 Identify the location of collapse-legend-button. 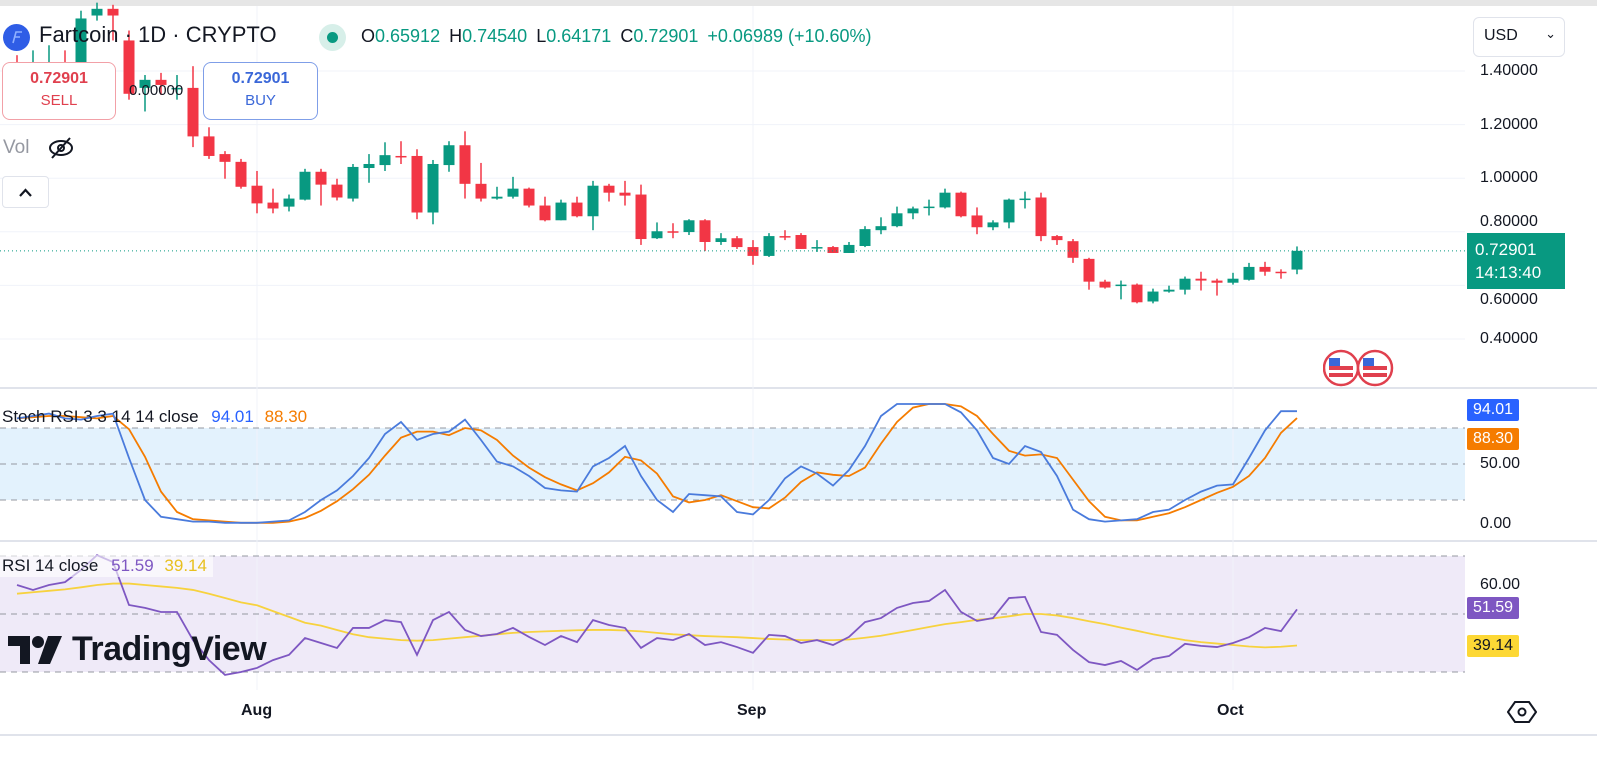
(25, 192).